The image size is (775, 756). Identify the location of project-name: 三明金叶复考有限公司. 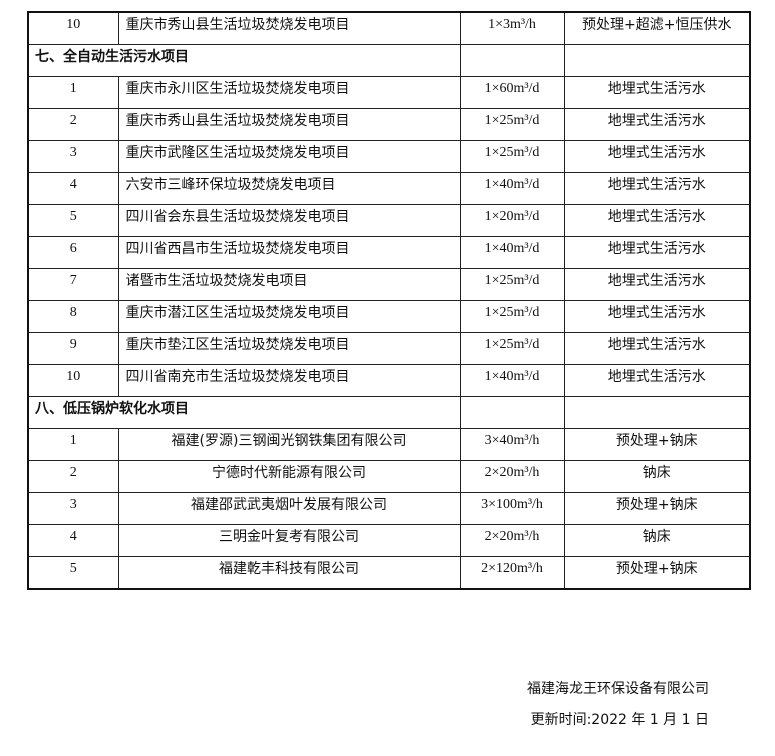
(289, 540).